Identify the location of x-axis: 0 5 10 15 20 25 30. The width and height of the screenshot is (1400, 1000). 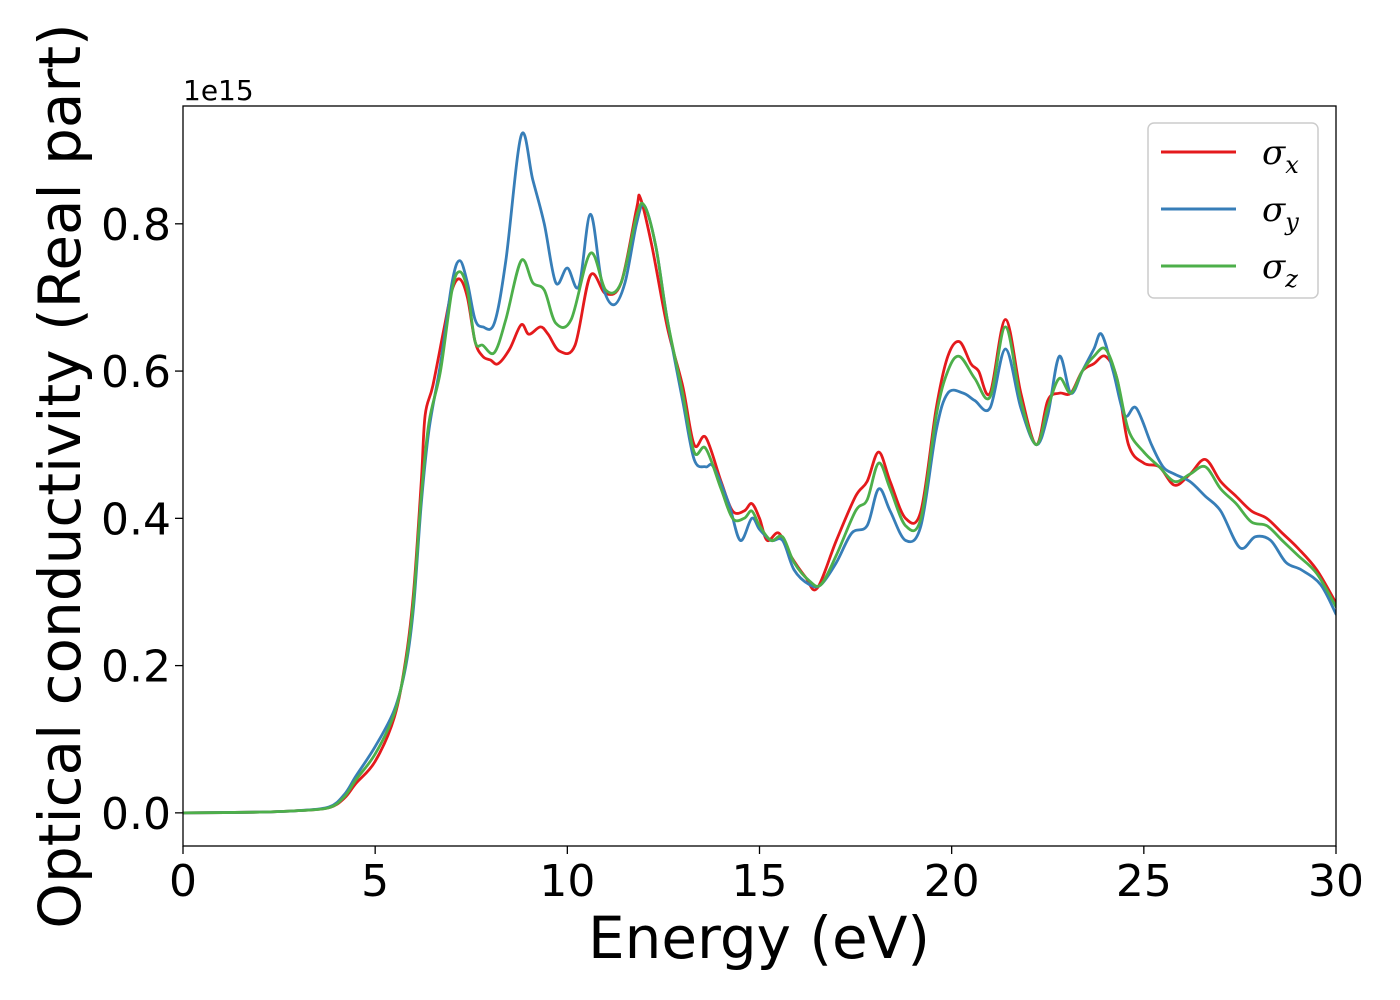
(766, 876).